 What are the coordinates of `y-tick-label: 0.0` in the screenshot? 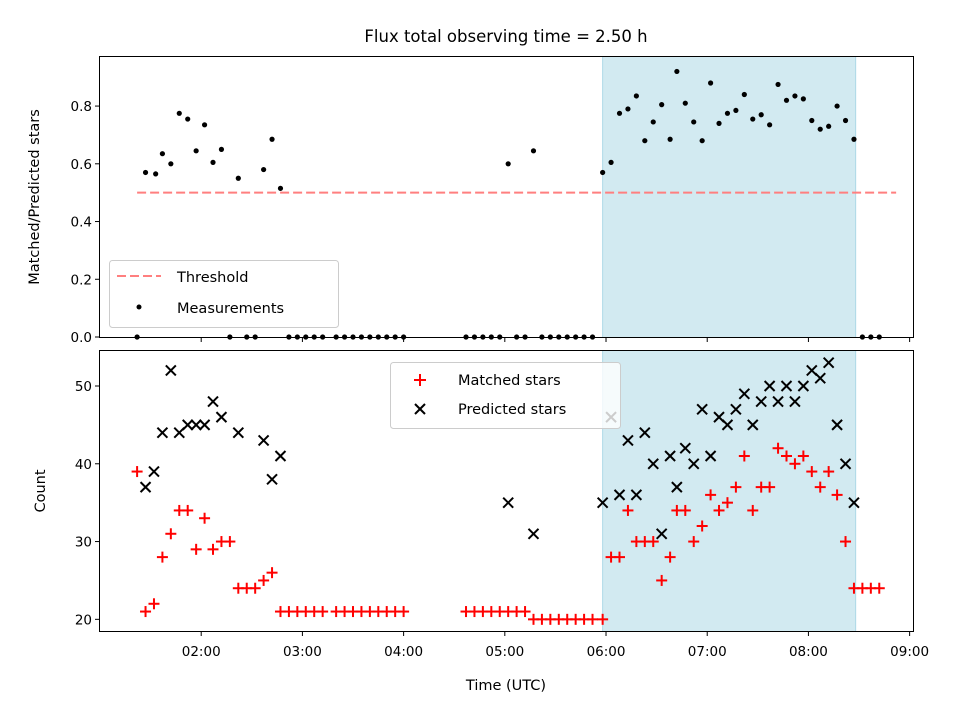 It's located at (81, 338).